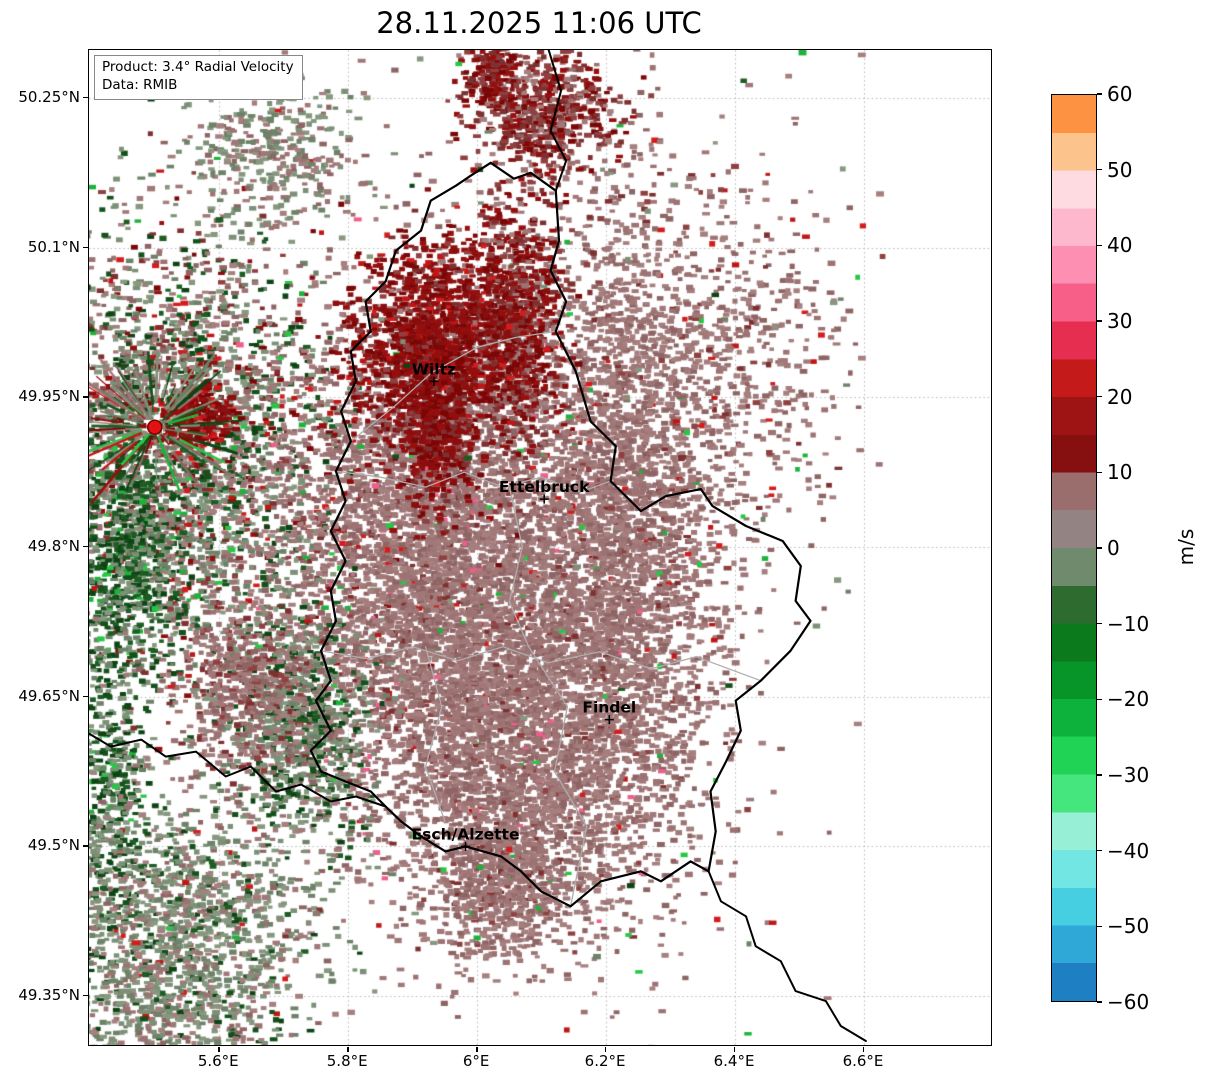 The width and height of the screenshot is (1207, 1081). I want to click on colorbar-tick-label: −20, so click(1128, 699).